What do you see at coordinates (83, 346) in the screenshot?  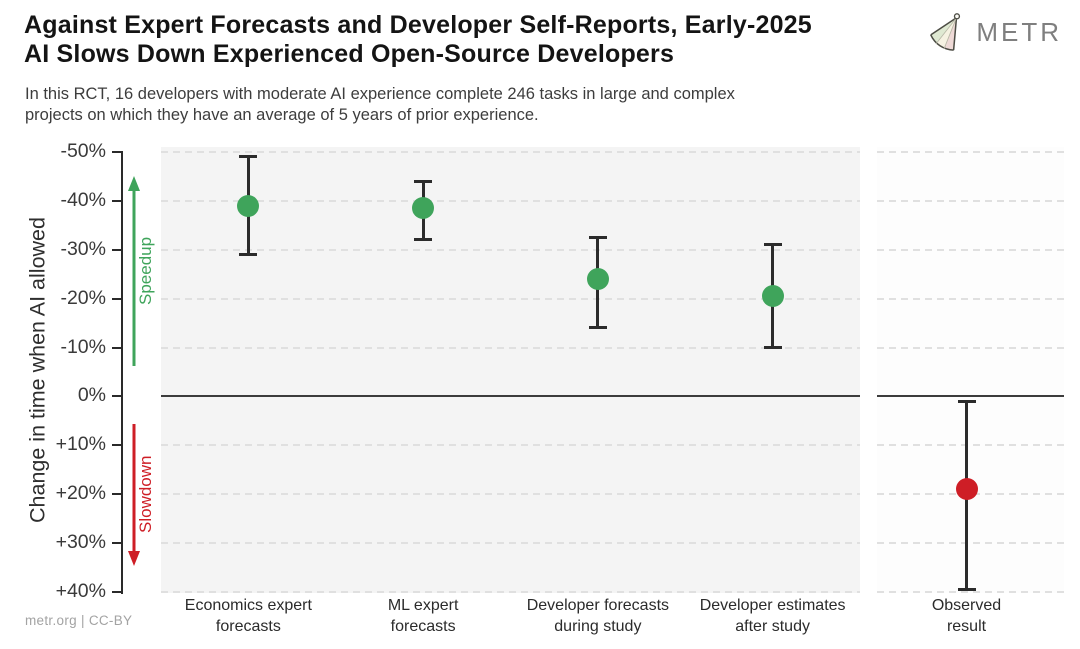 I see `y-tick-label: -10%` at bounding box center [83, 346].